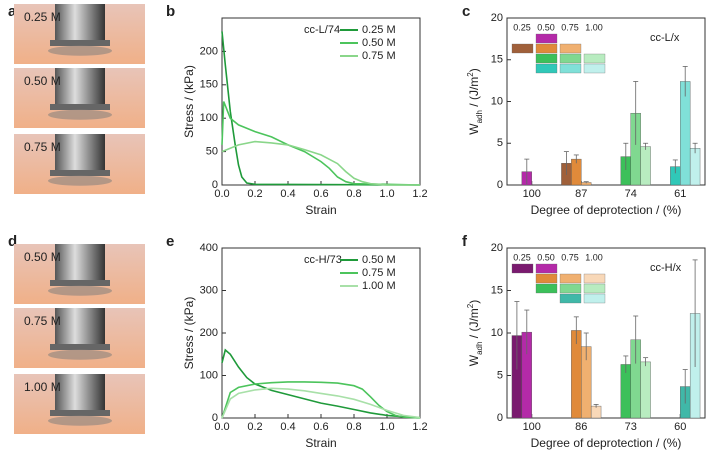 The image size is (716, 456). What do you see at coordinates (631, 194) in the screenshot?
I see `x-tick-label: 74` at bounding box center [631, 194].